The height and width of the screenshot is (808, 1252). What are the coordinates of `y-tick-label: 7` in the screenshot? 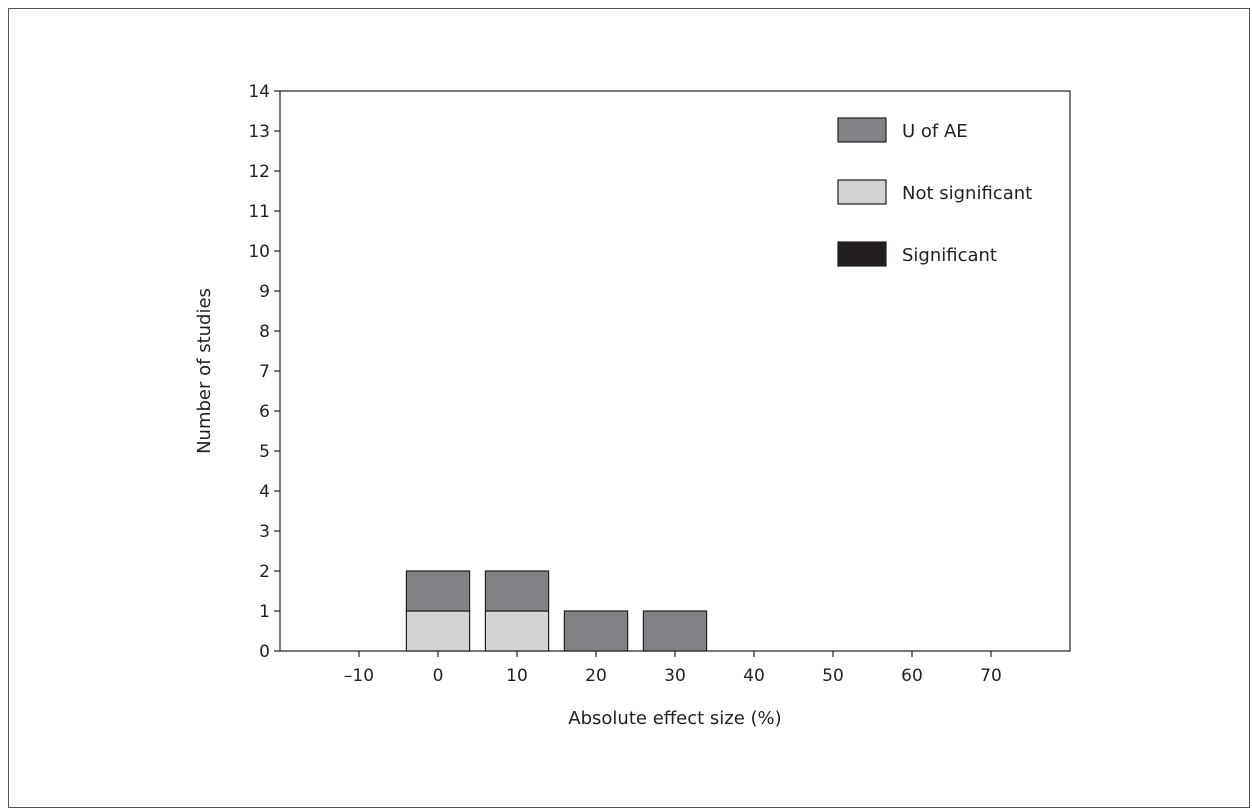 It's located at (264, 372).